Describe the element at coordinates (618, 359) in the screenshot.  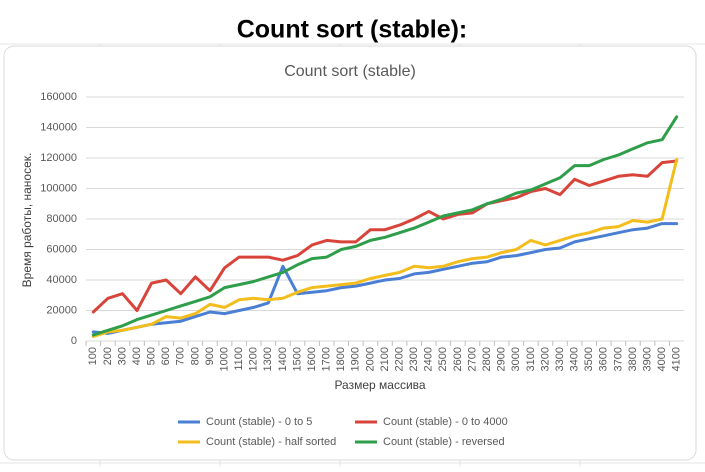
I see `x-tick-label: 3700` at that location.